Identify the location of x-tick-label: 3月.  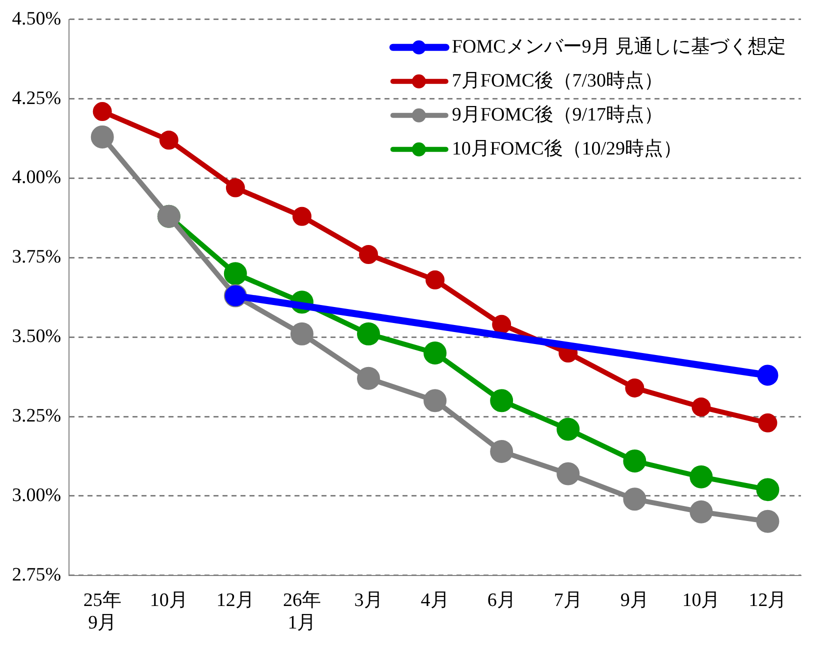
(368, 600).